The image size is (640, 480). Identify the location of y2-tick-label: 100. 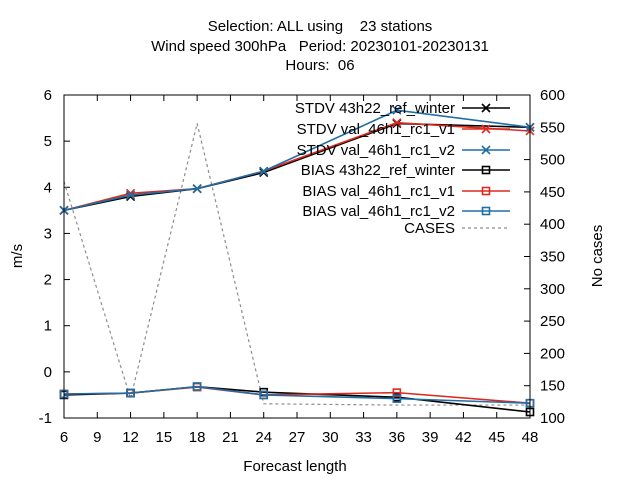
(552, 418).